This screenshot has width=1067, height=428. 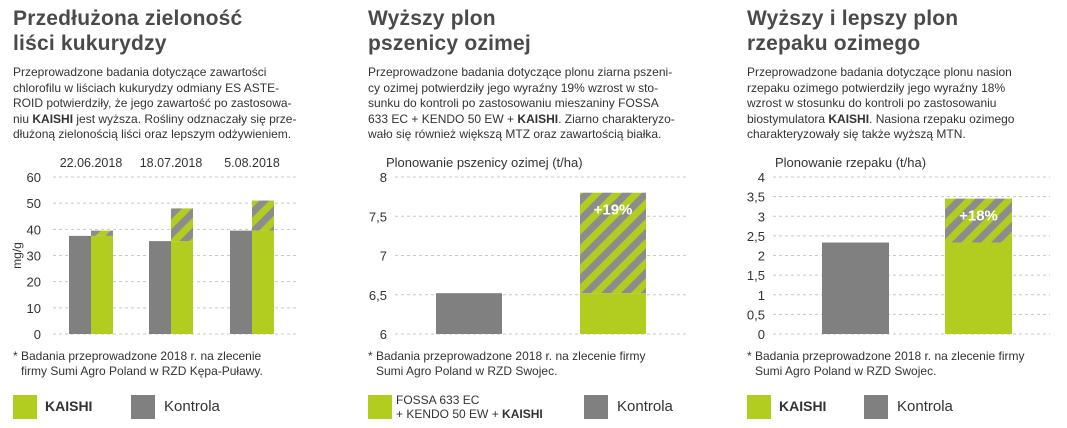 I want to click on y-tick-label: 40, so click(x=34, y=229).